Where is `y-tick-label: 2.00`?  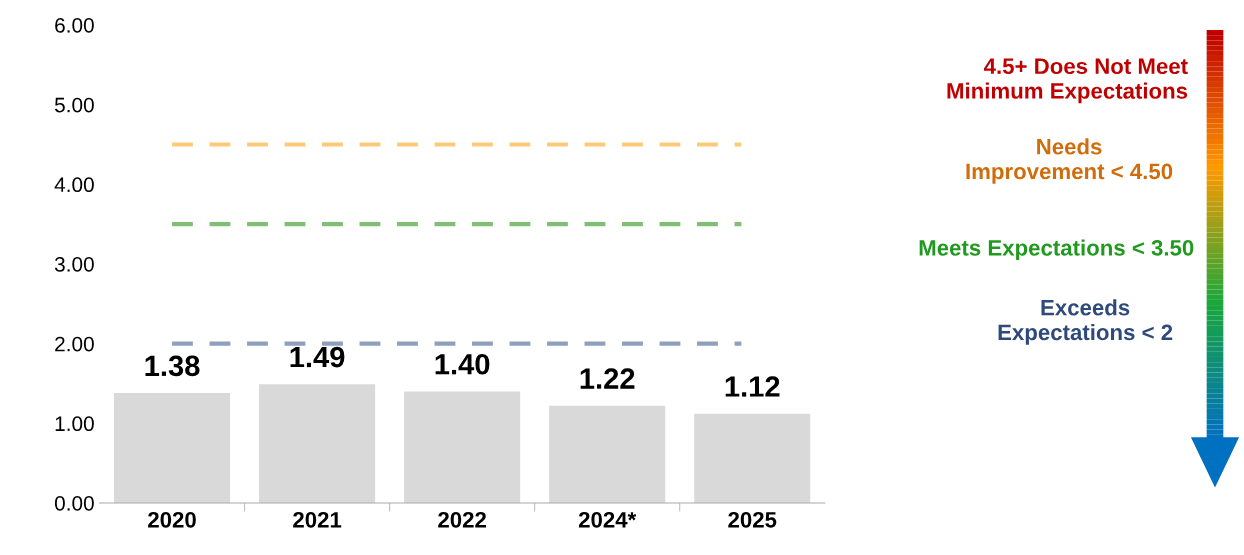 y-tick-label: 2.00 is located at coordinates (74, 344).